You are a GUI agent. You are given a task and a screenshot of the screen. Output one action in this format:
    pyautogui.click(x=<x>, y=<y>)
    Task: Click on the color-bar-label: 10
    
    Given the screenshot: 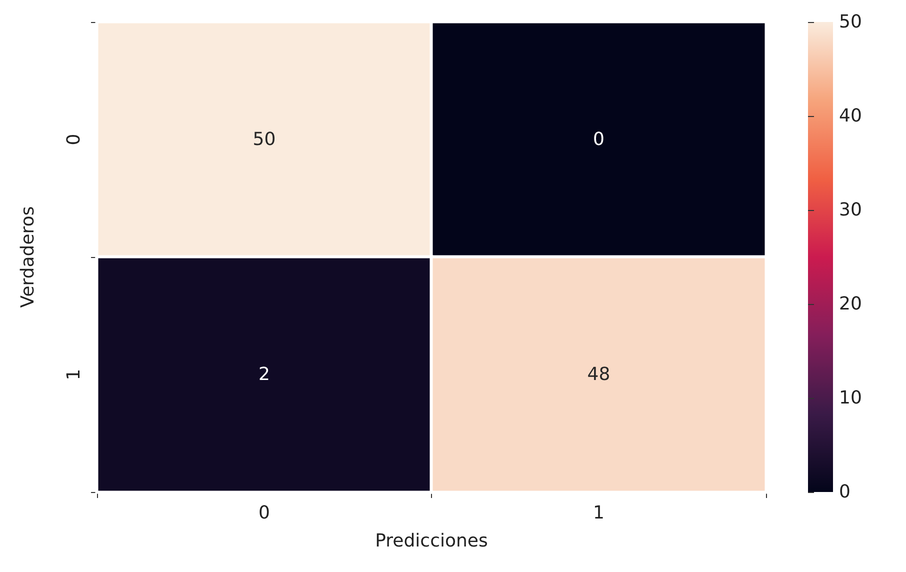 What is the action you would take?
    pyautogui.click(x=850, y=398)
    